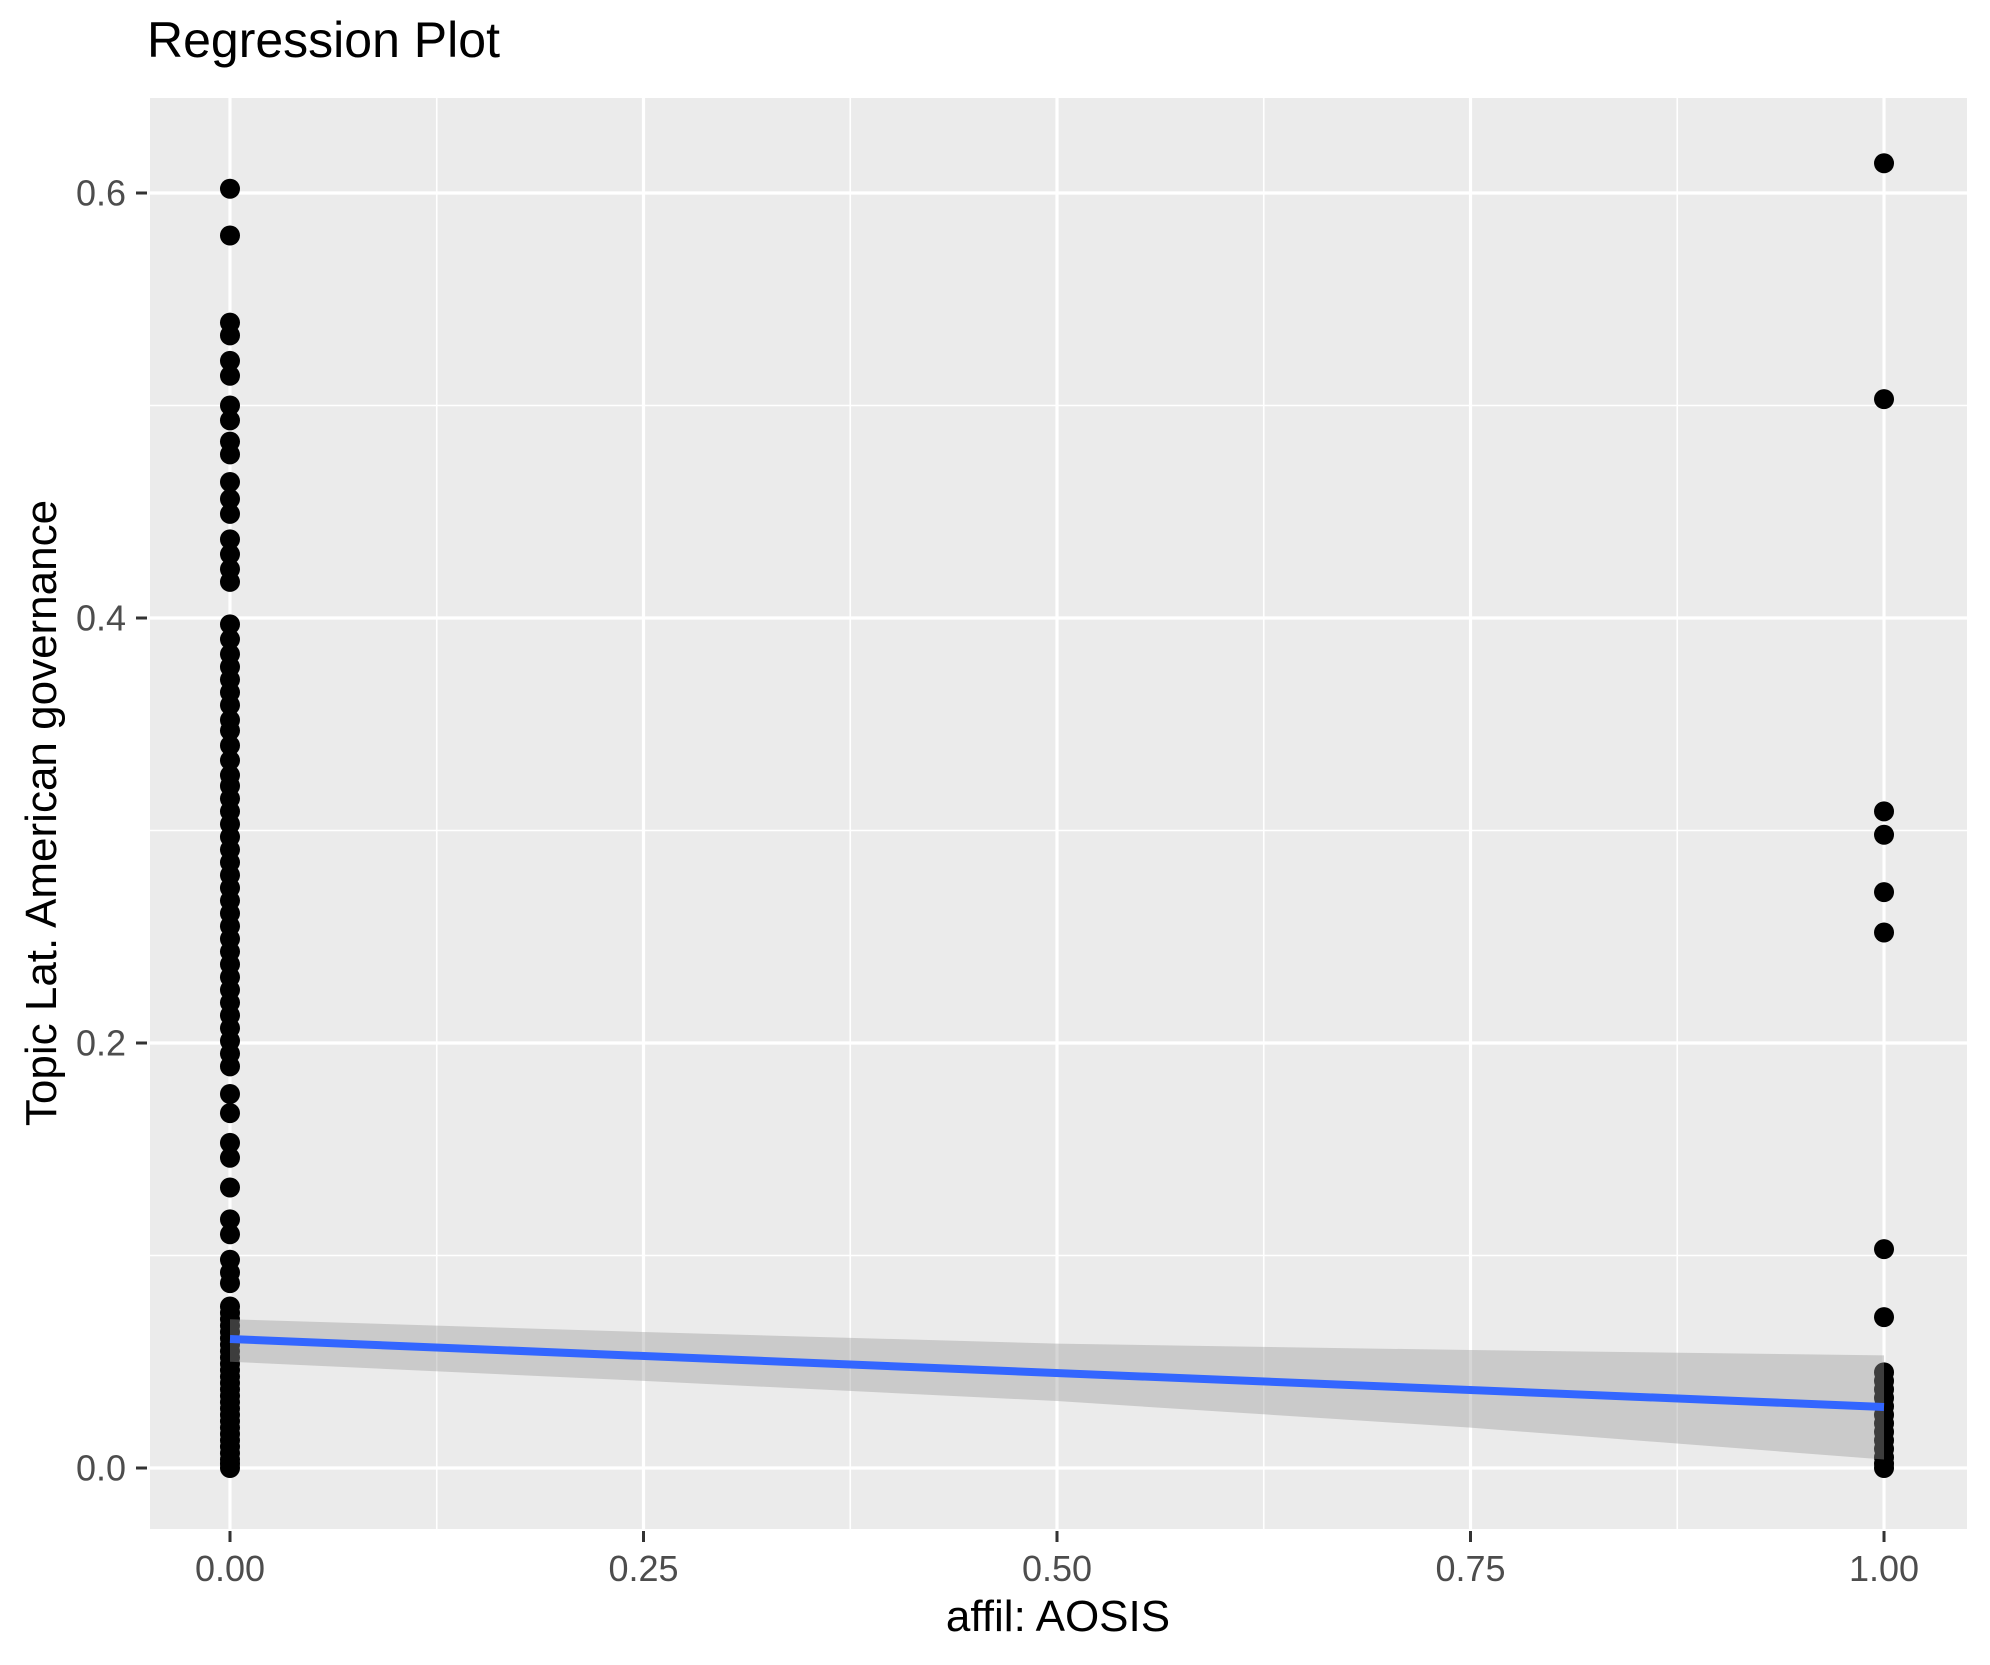 Image resolution: width=1990 pixels, height=1665 pixels. What do you see at coordinates (1058, 1616) in the screenshot?
I see `x-axis-title: affil: AOSIS` at bounding box center [1058, 1616].